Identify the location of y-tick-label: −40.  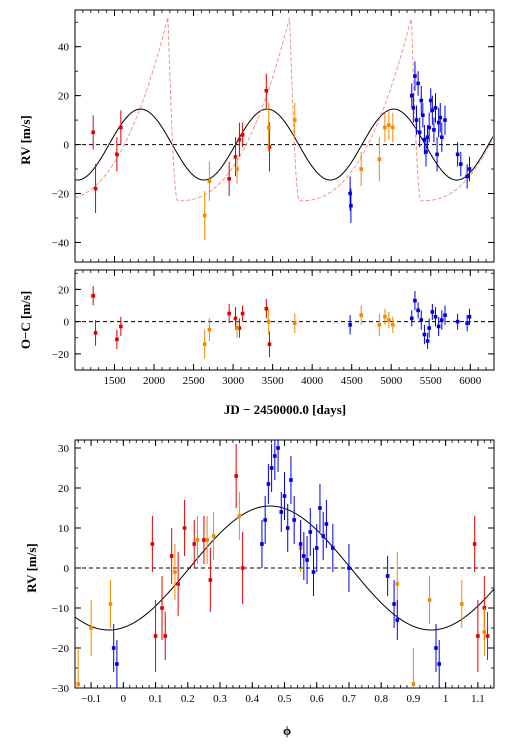
(61, 243).